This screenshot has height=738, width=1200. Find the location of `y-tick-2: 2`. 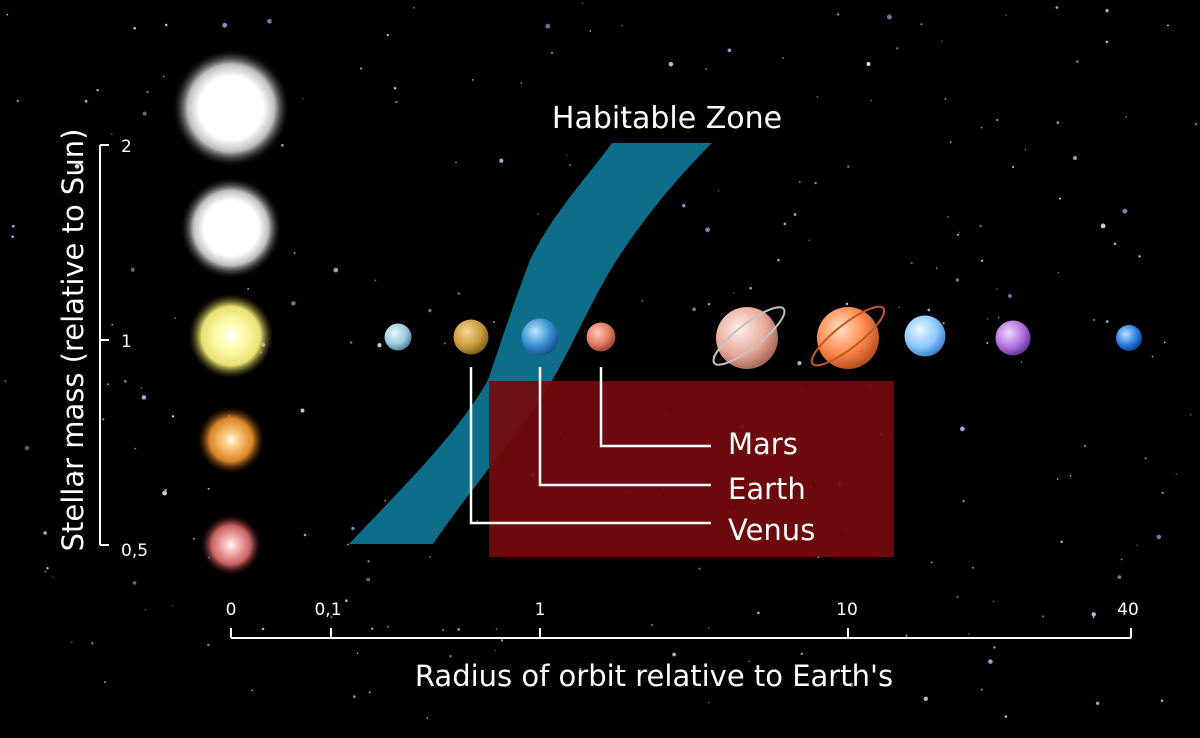

y-tick-2: 2 is located at coordinates (126, 147).